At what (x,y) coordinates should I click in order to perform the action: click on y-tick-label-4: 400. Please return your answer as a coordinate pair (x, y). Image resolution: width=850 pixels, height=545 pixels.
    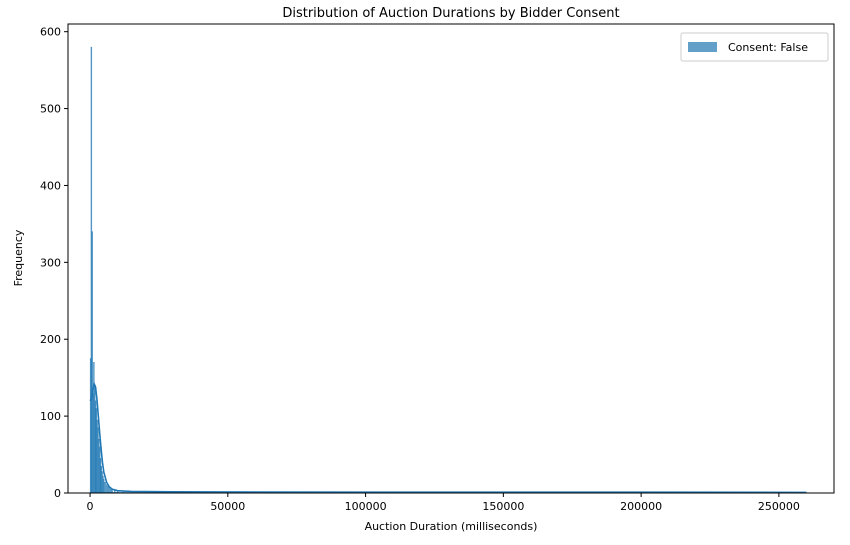
    Looking at the image, I should click on (50, 185).